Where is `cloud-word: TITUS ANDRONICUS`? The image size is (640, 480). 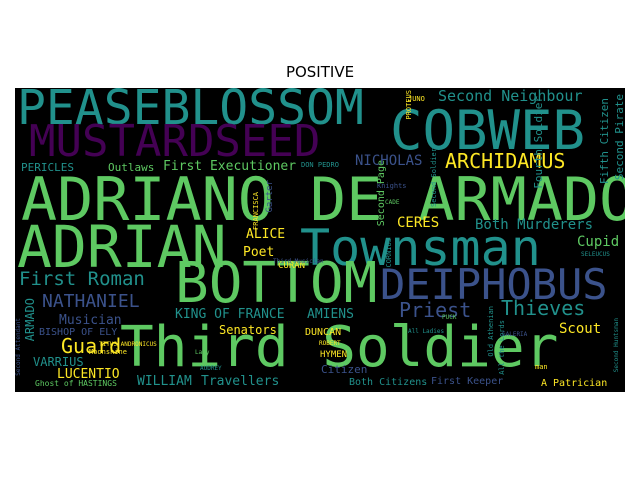
cloud-word: TITUS ANDRONICUS is located at coordinates (128, 344).